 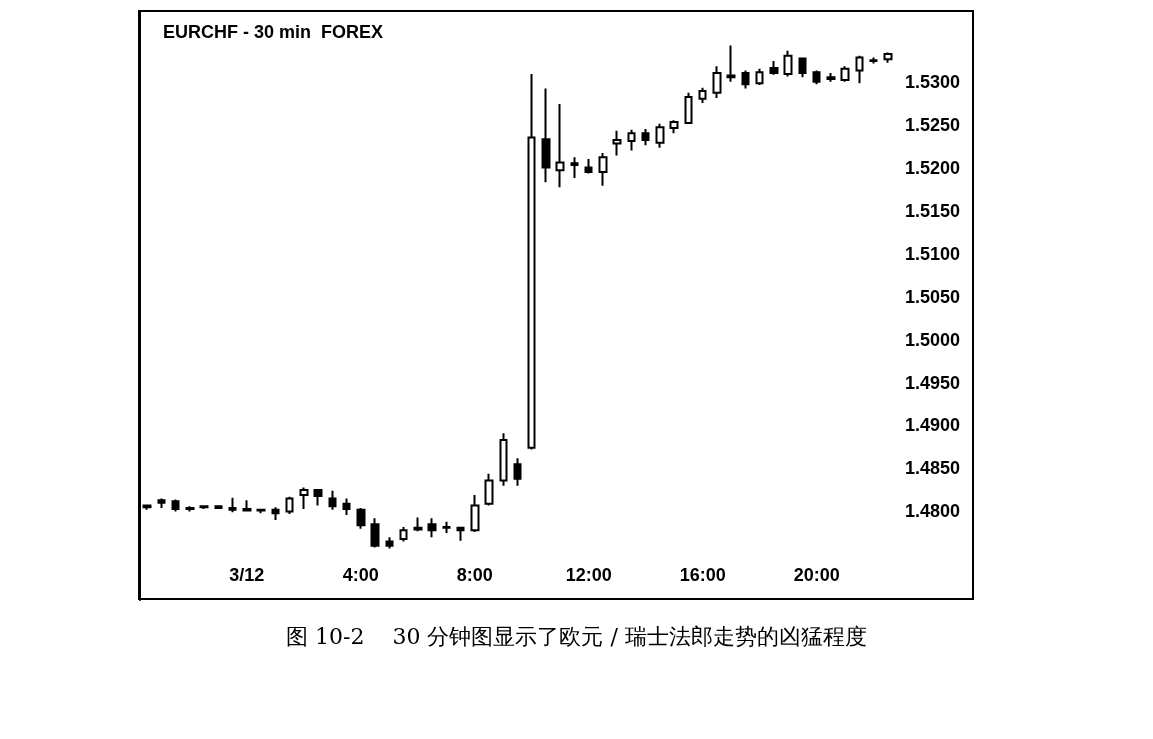 I want to click on x-tick-label: 8:00, so click(x=474, y=575).